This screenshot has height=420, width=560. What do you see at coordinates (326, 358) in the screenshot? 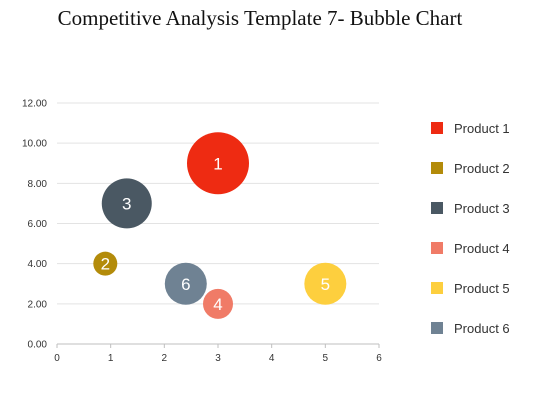
I see `x-tick-label: 5` at bounding box center [326, 358].